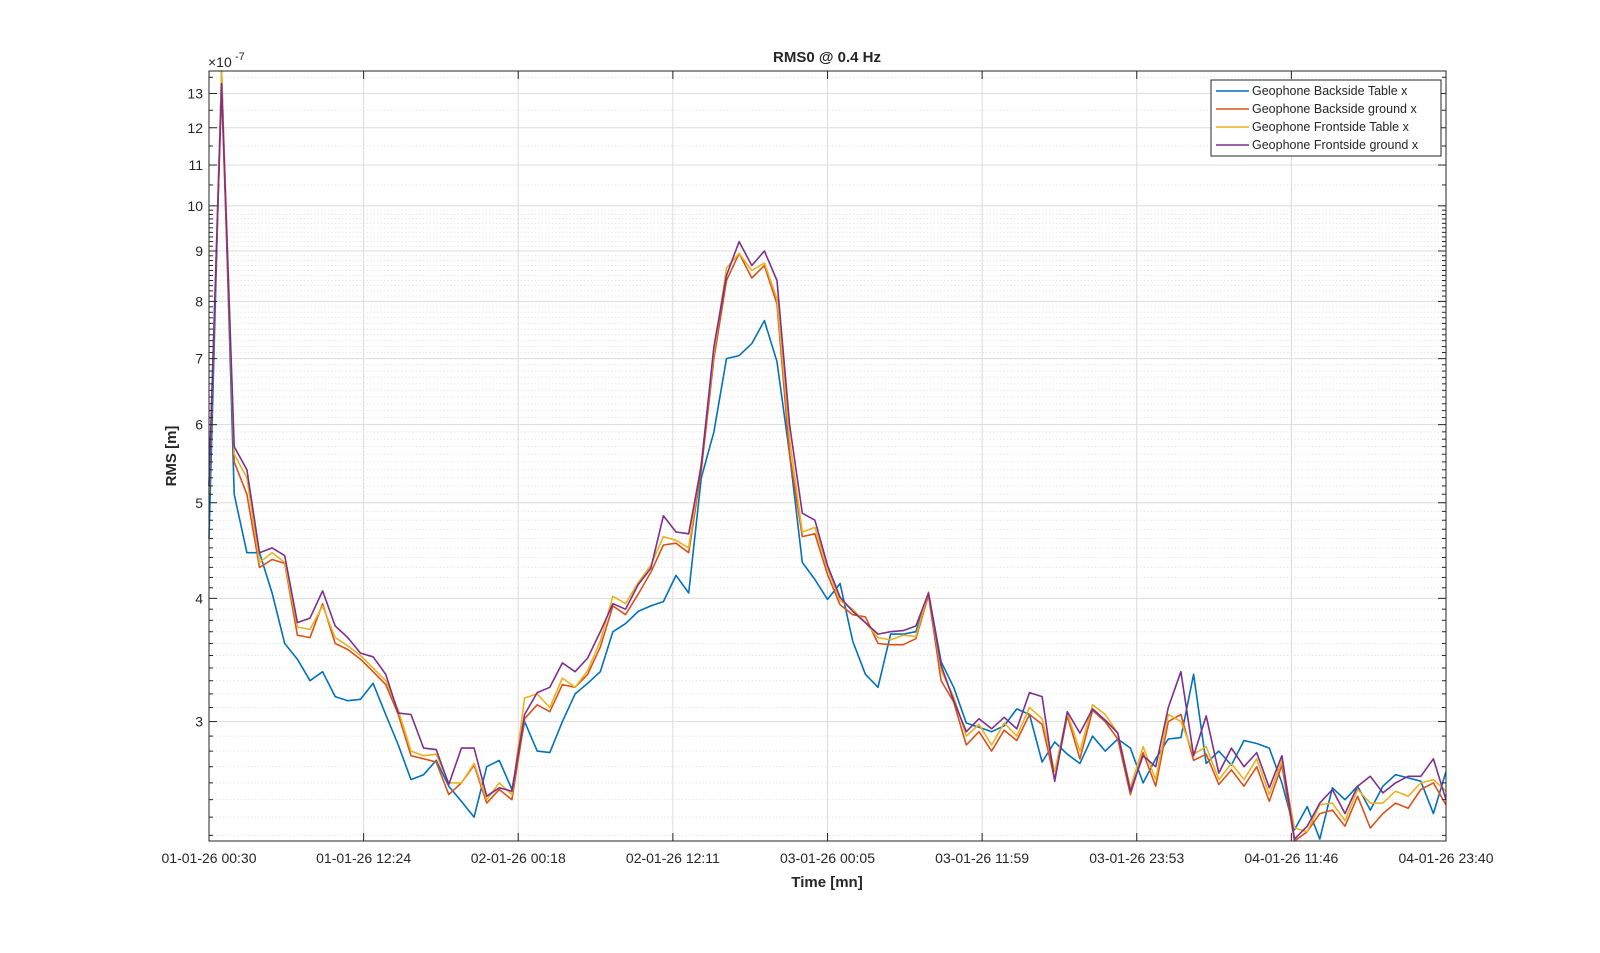 This screenshot has width=1600, height=953. What do you see at coordinates (195, 128) in the screenshot?
I see `y-tick-label: 12` at bounding box center [195, 128].